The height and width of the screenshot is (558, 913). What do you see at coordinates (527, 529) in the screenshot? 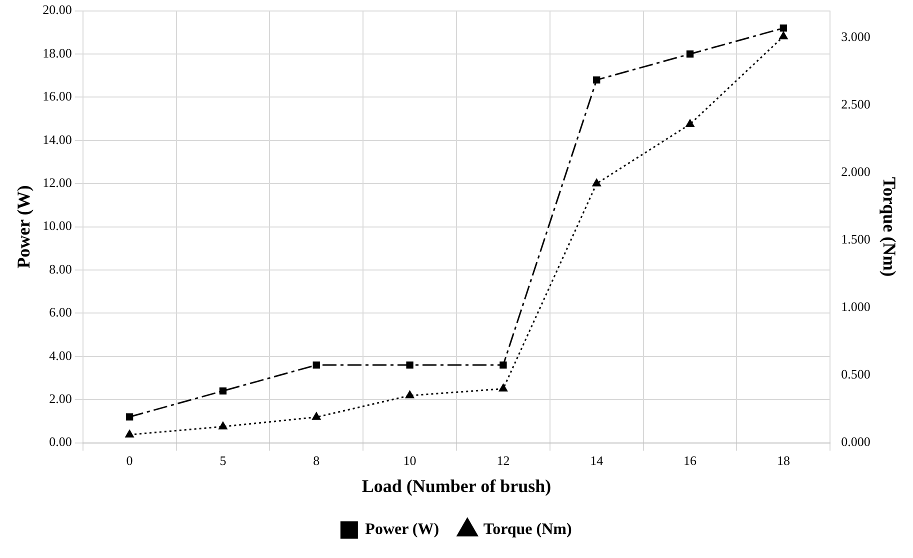
I see `legend-label: Torque (Nm)` at bounding box center [527, 529].